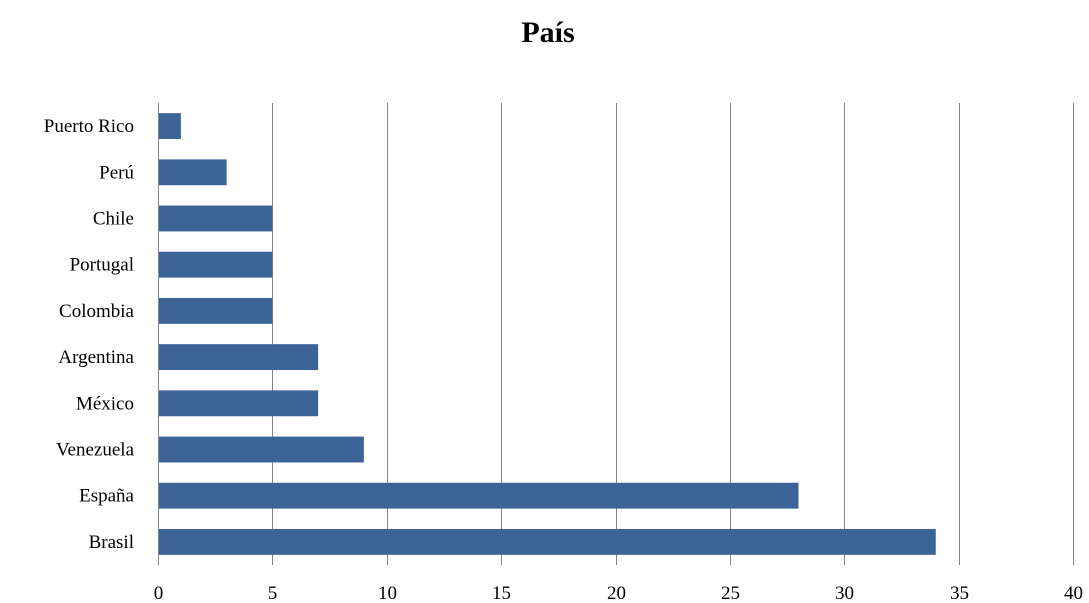  I want to click on x-tick-label: 25, so click(730, 593).